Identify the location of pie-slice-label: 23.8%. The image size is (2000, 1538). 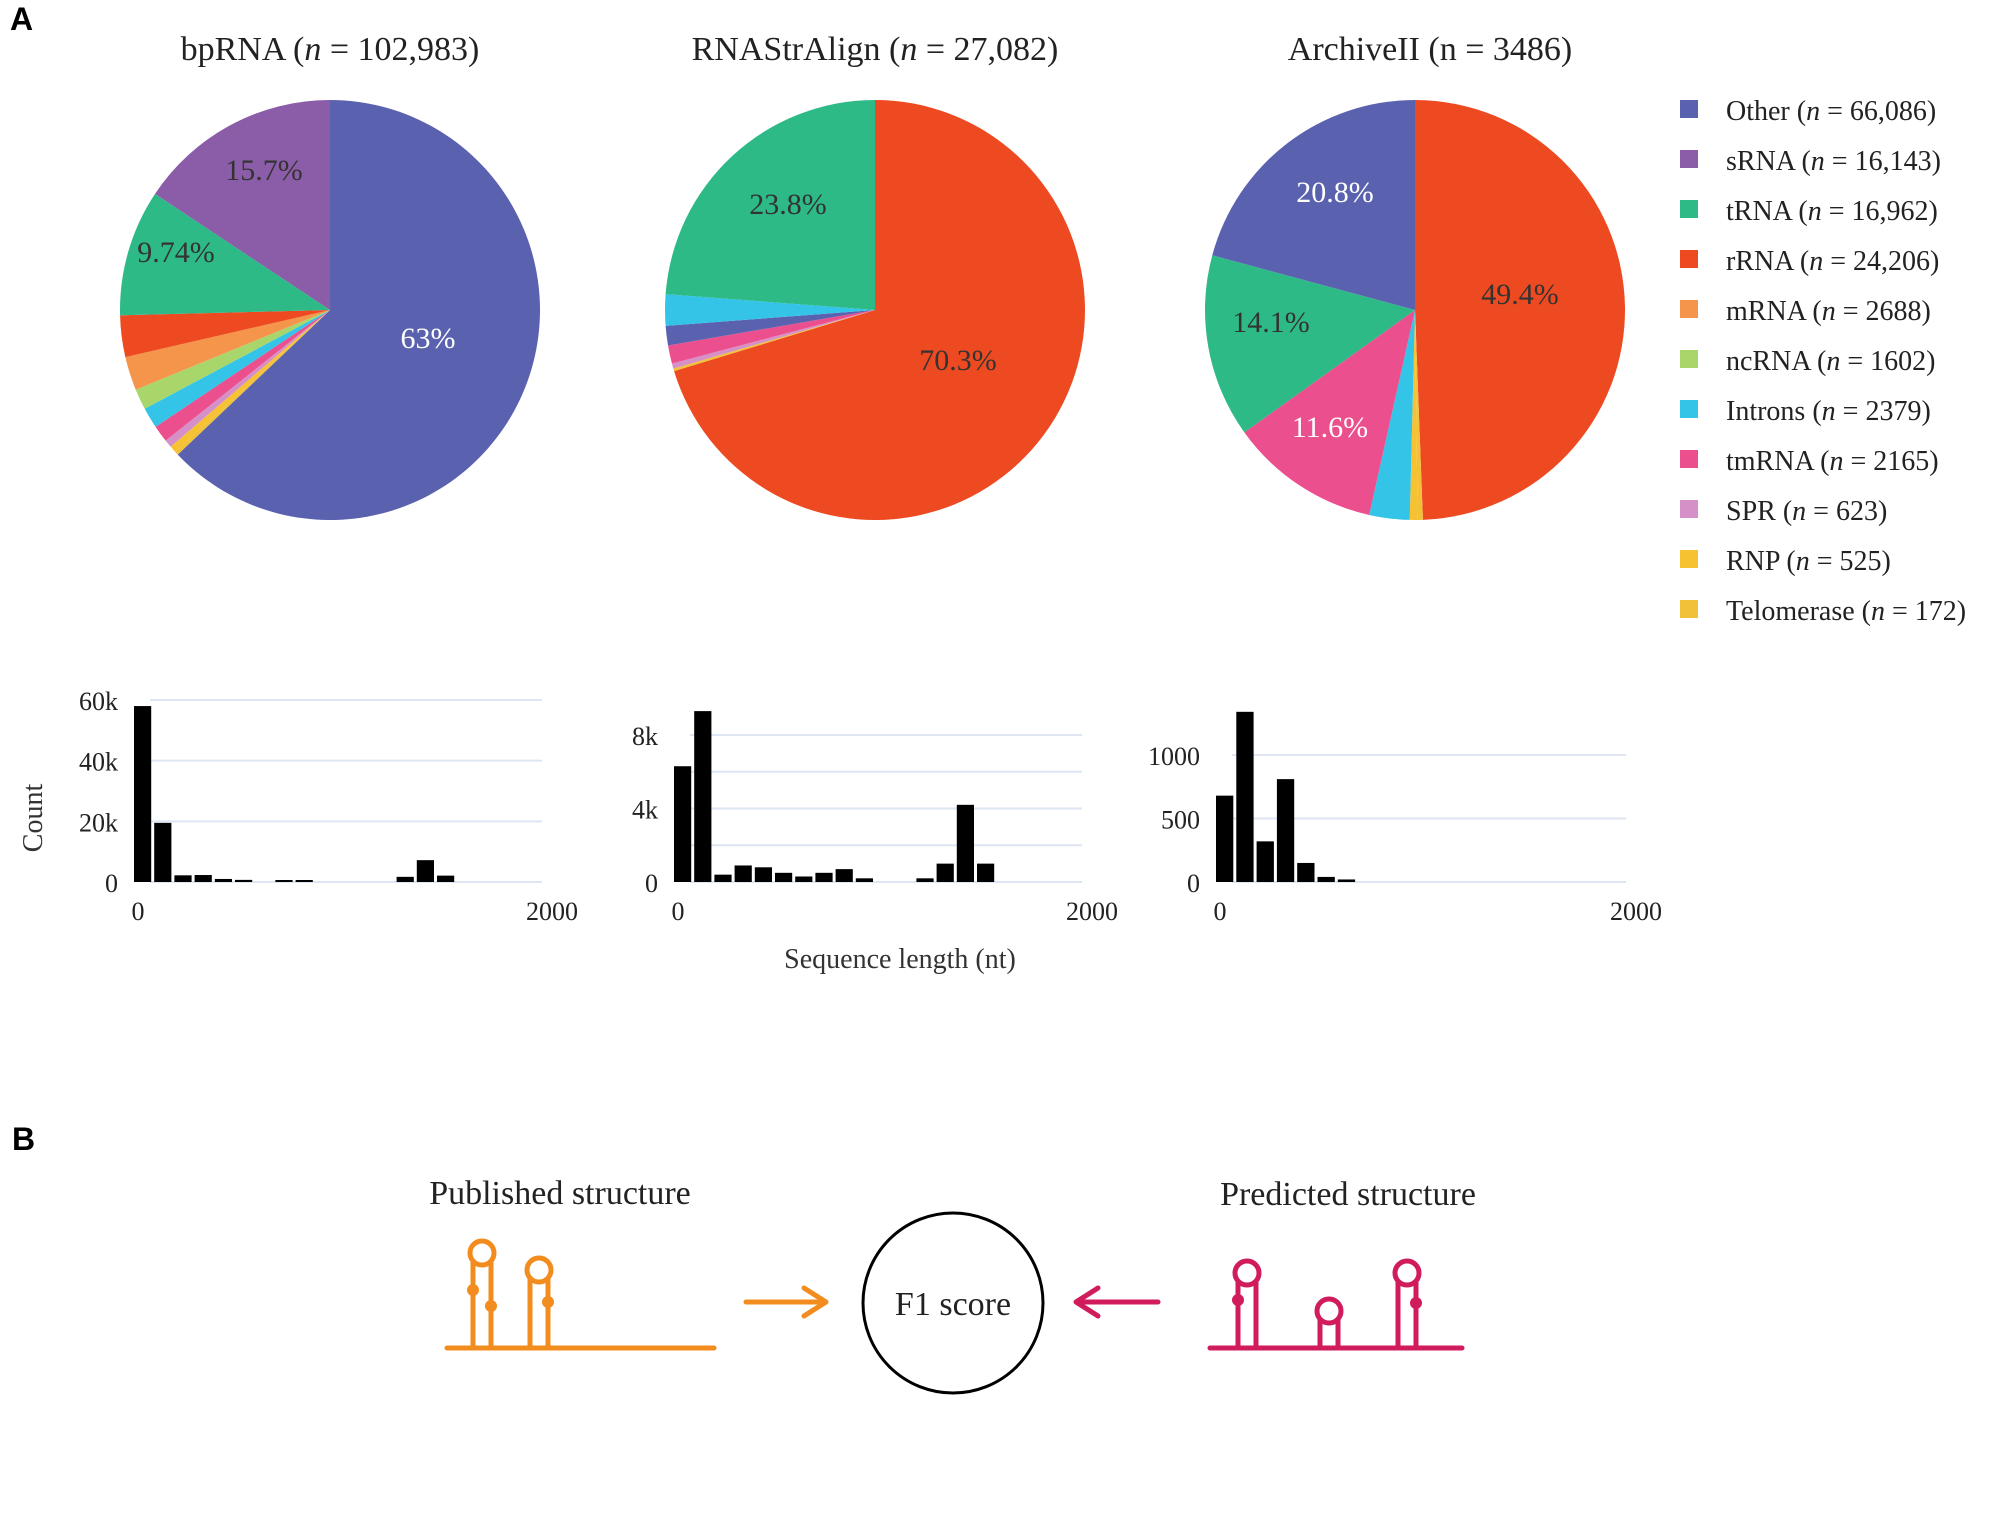
(788, 204).